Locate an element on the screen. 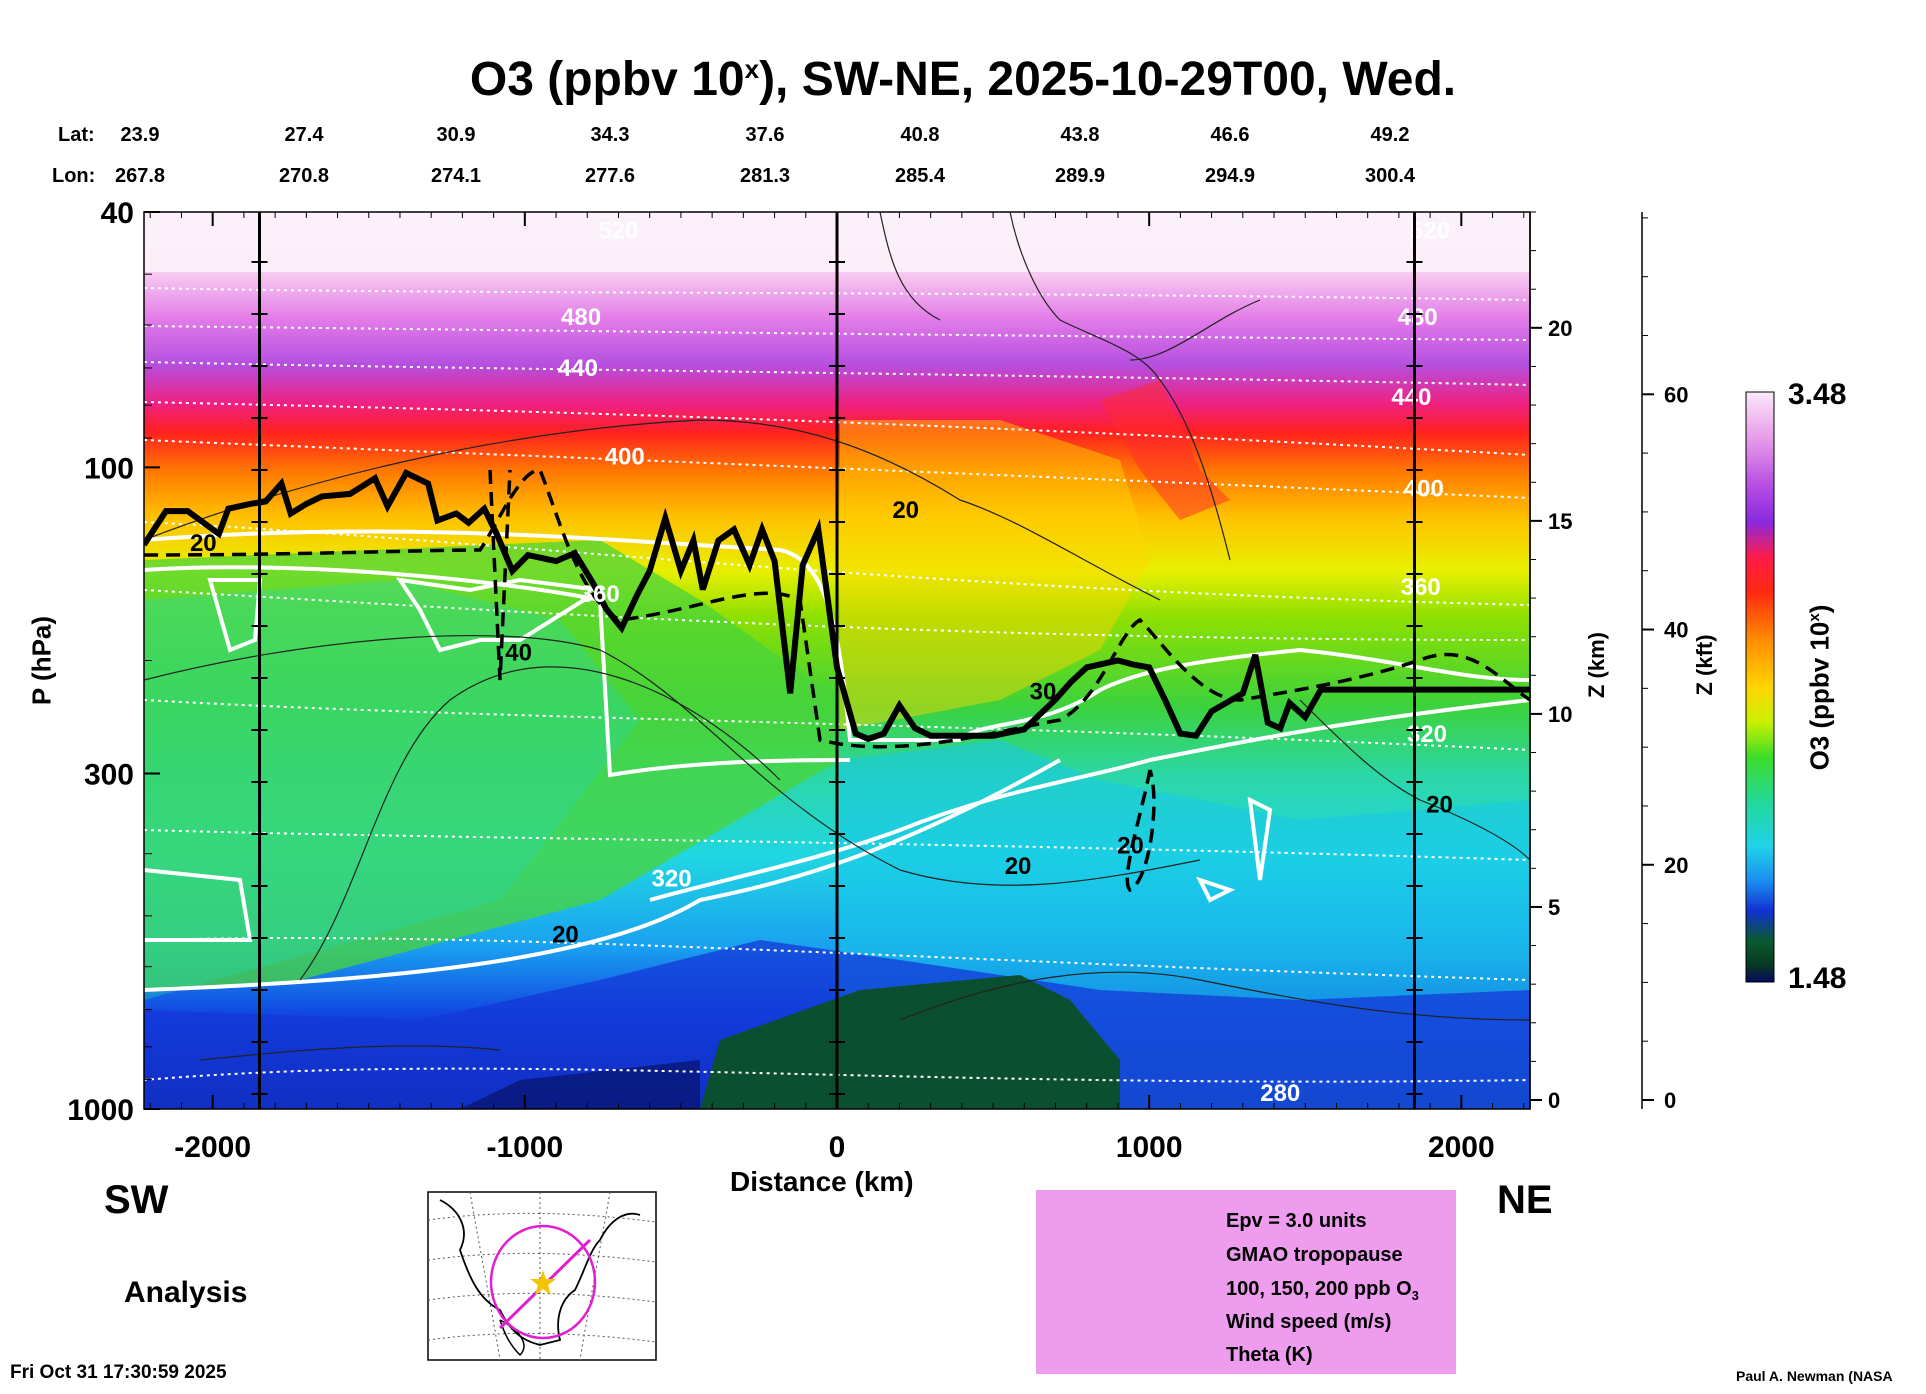 The height and width of the screenshot is (1394, 1926). y-tick-label: 300 is located at coordinates (109, 774).